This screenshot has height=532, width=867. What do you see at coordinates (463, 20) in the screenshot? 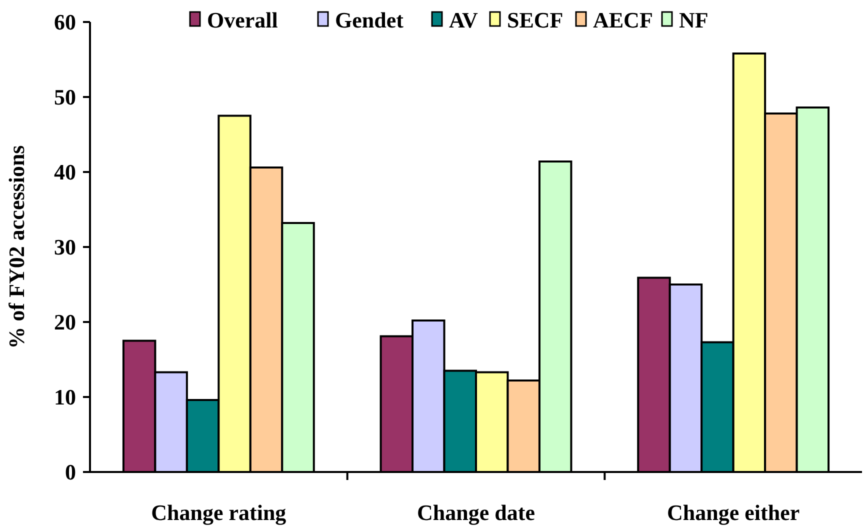
I see `legend-label: AV` at bounding box center [463, 20].